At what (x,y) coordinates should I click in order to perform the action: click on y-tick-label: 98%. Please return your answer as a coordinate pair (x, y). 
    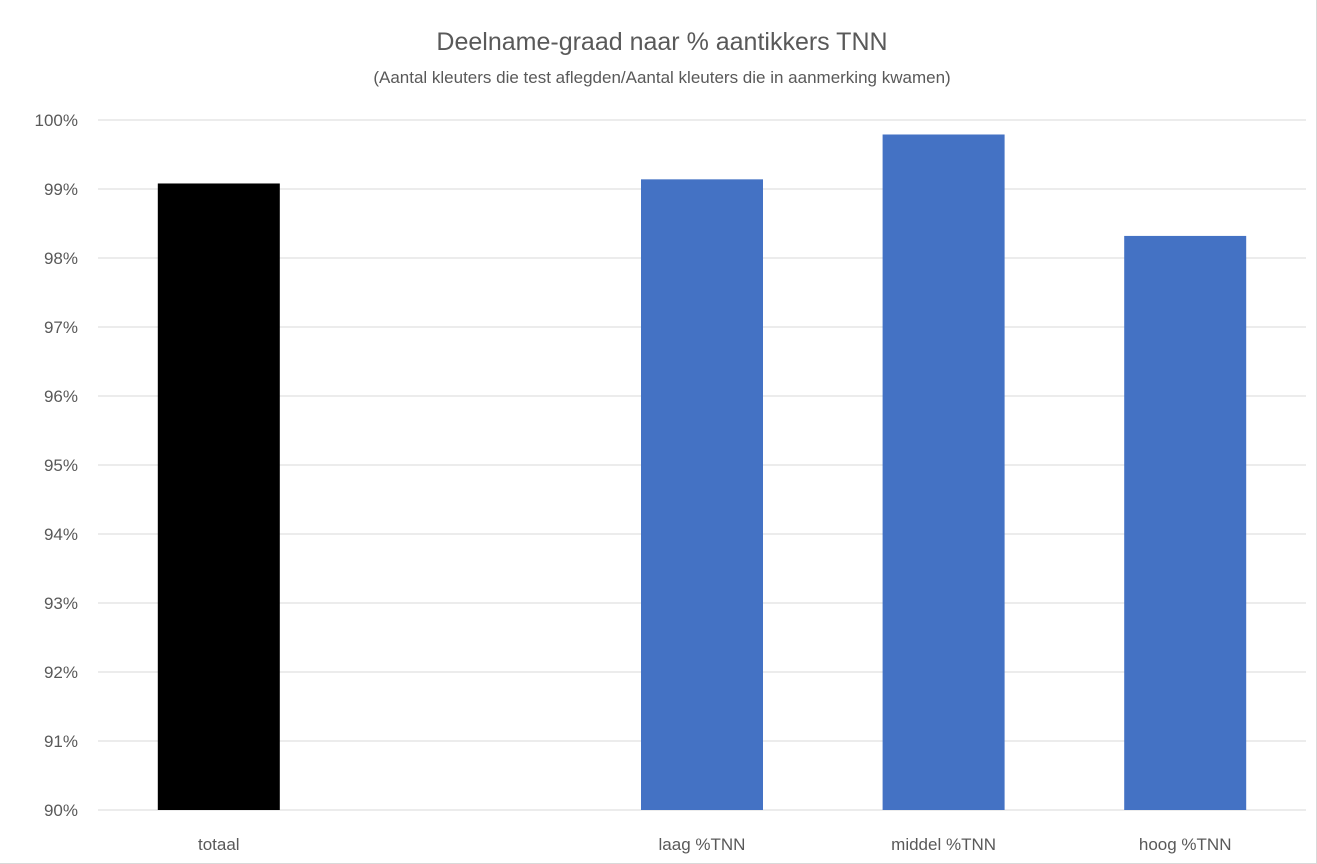
    Looking at the image, I should click on (61, 258).